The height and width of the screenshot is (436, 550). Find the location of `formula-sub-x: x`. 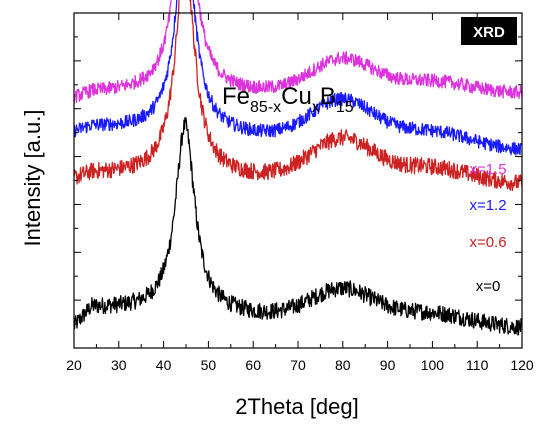

formula-sub-x: x is located at coordinates (316, 107).